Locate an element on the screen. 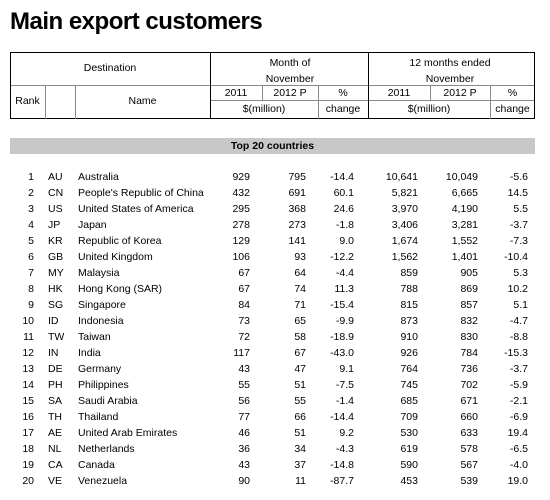 The image size is (550, 500). value-cell: 5,821 is located at coordinates (404, 193).